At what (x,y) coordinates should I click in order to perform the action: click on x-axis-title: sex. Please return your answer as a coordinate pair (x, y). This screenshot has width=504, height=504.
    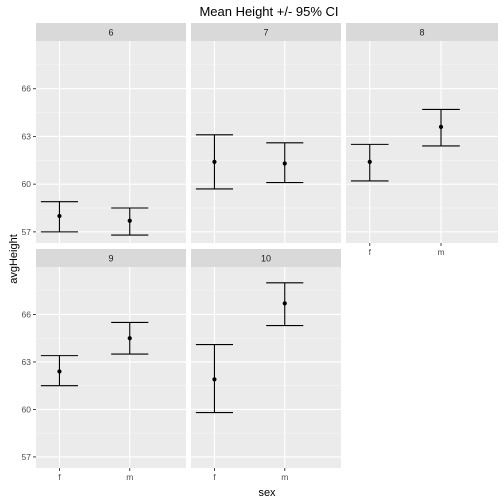
    Looking at the image, I should click on (267, 493).